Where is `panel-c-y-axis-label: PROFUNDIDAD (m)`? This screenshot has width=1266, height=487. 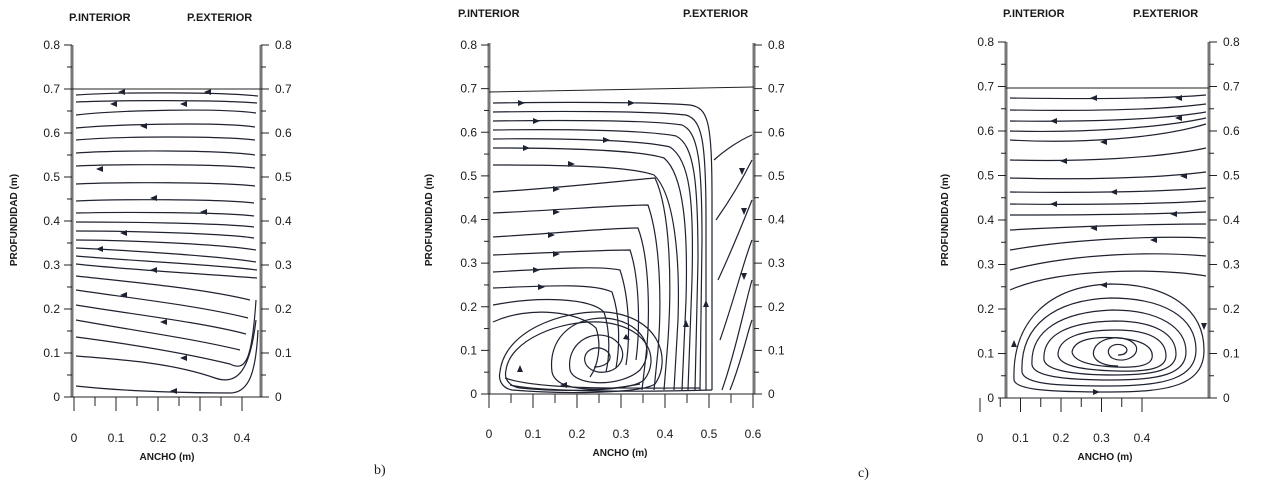
panel-c-y-axis-label: PROFUNDIDAD (m) is located at coordinates (945, 220).